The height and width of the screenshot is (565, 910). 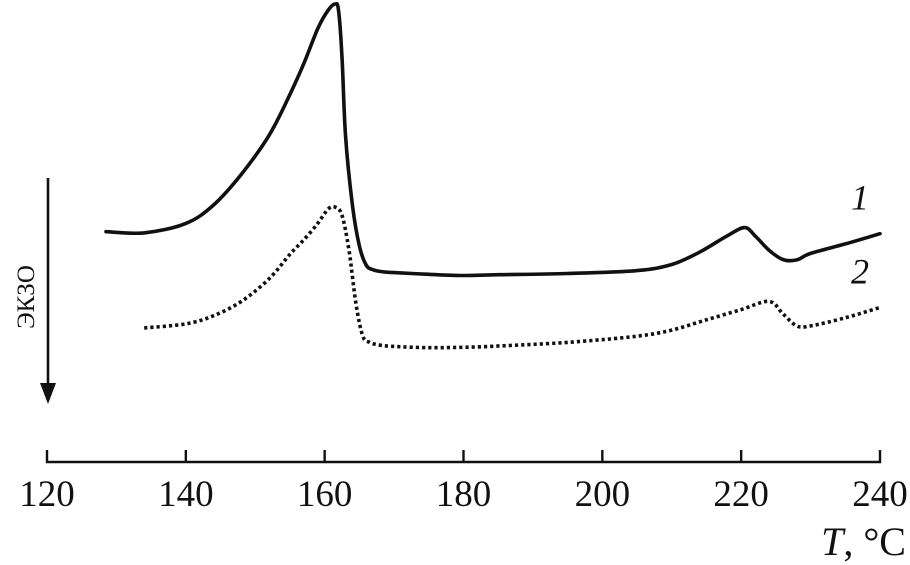 I want to click on x-tick-label: 240, so click(x=880, y=494).